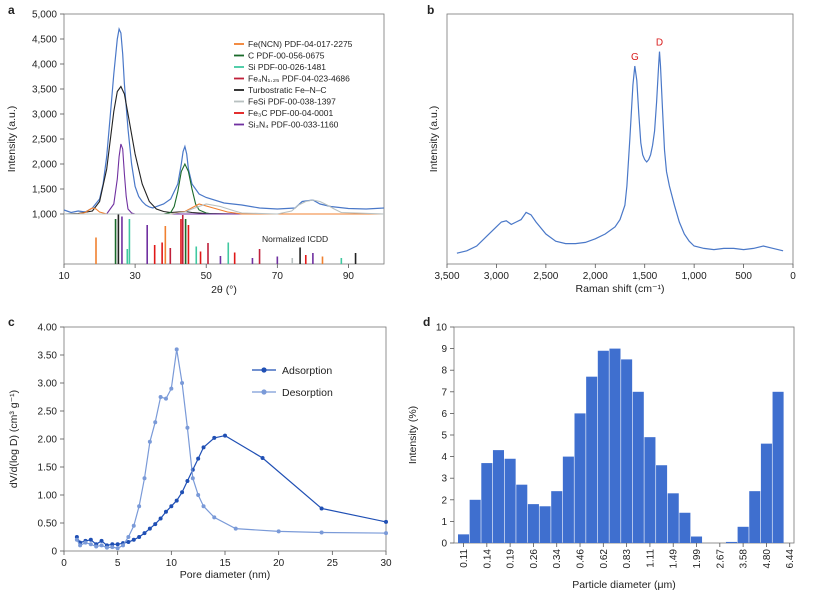 This screenshot has width=831, height=594. I want to click on y-tick-label: 1.50, so click(48, 468).